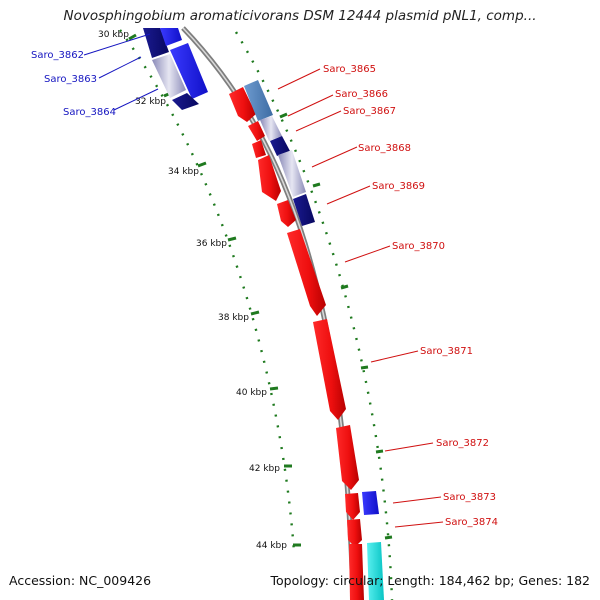 This screenshot has height=600, width=600. I want to click on tick-40kbp, so click(274, 388).